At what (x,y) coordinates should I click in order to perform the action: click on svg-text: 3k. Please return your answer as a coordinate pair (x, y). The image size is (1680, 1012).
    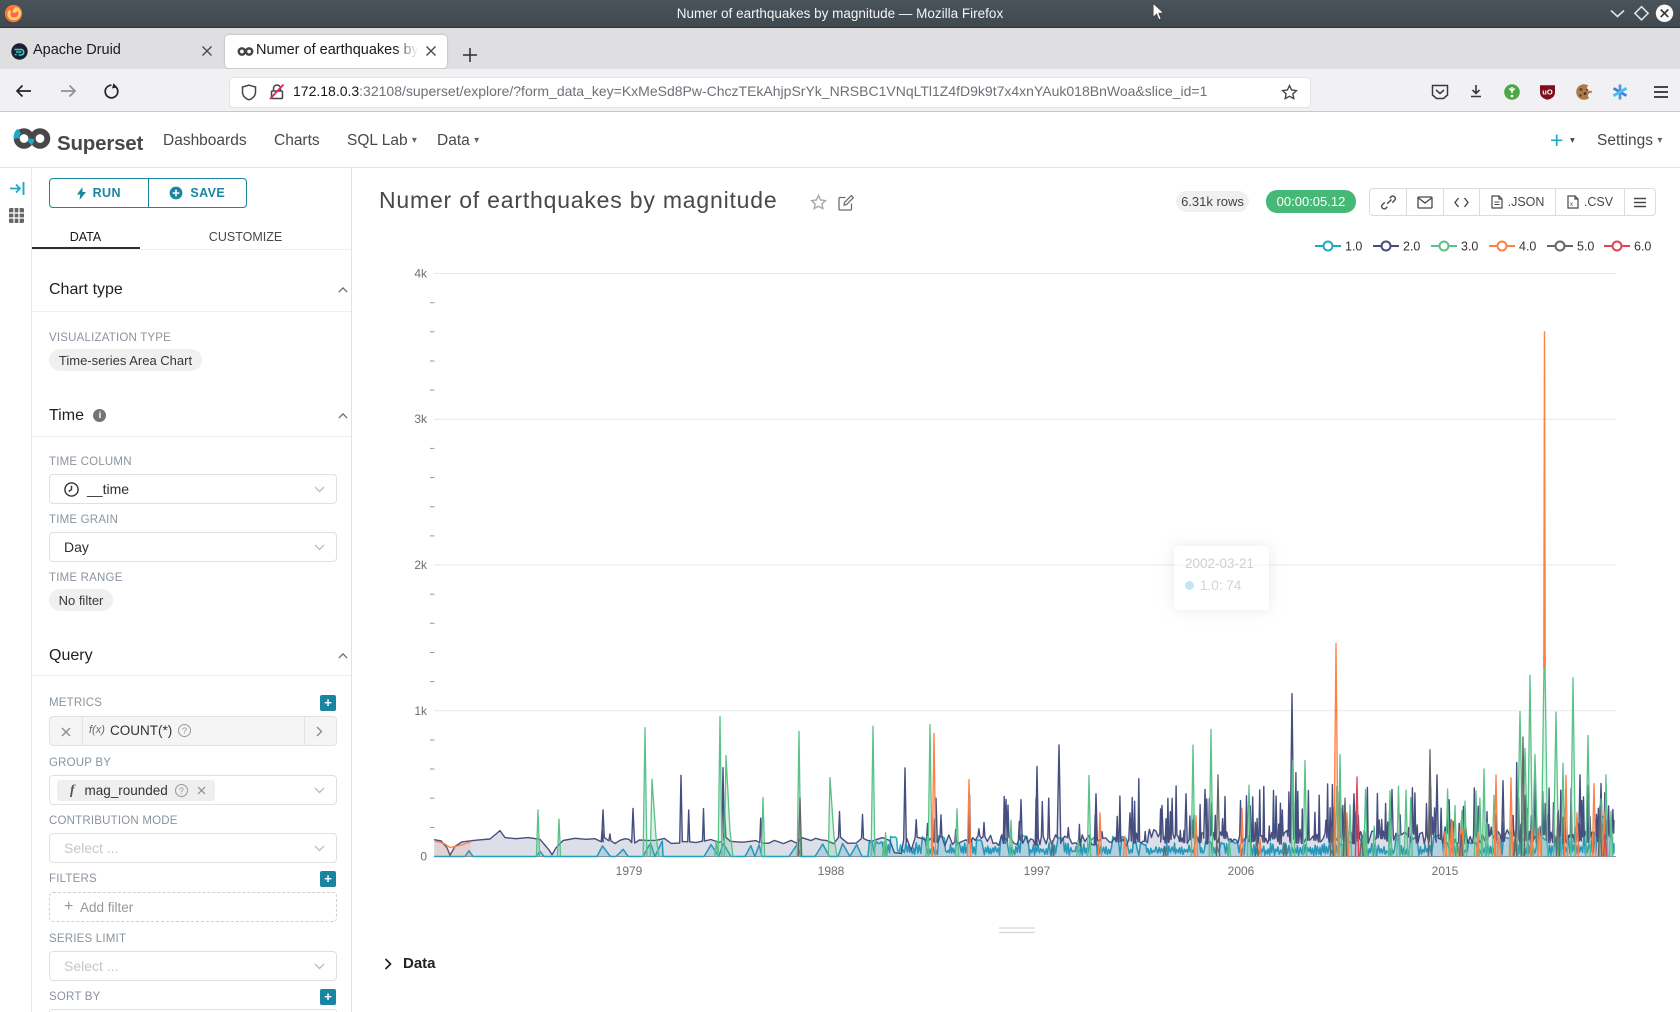
    Looking at the image, I should click on (421, 419).